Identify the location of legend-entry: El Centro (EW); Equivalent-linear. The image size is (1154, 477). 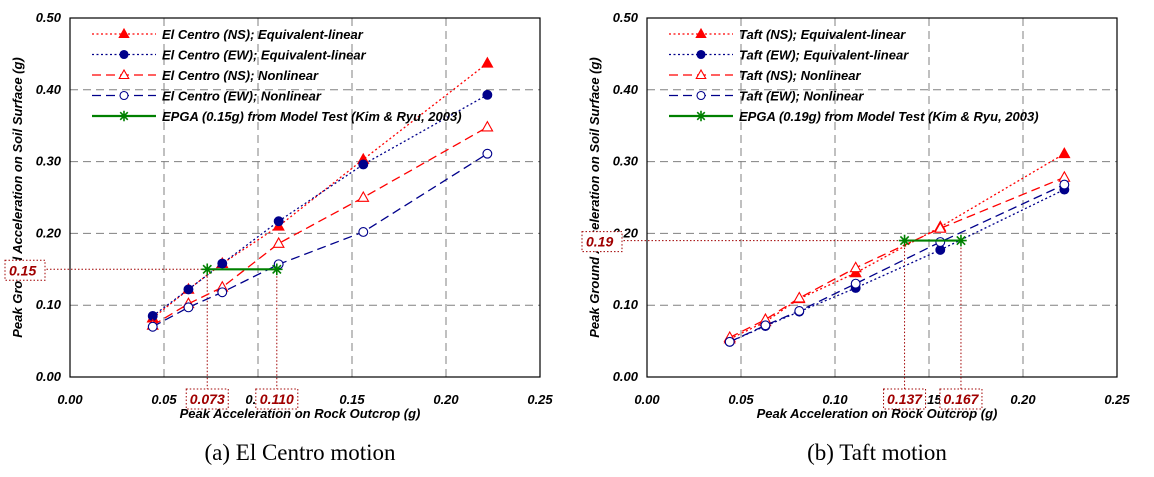
(264, 55).